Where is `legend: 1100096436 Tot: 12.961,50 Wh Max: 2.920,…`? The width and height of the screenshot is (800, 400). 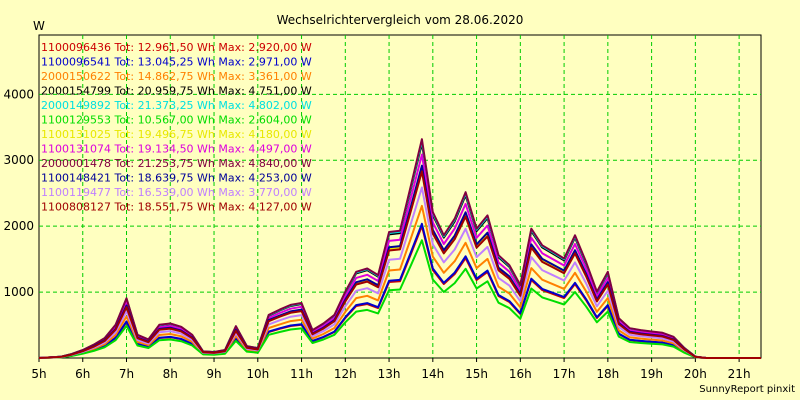
legend: 1100096436 Tot: 12.961,50 Wh Max: 2.920,… is located at coordinates (176, 127).